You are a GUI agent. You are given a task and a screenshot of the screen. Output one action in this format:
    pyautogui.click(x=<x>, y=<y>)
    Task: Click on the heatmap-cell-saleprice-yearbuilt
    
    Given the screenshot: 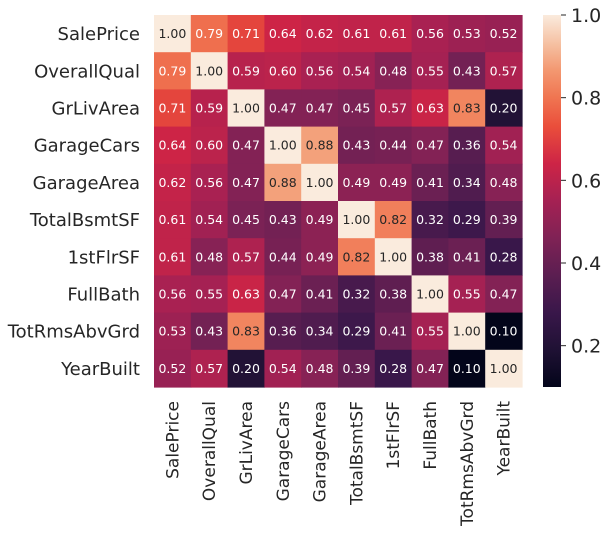 What is the action you would take?
    pyautogui.click(x=504, y=34)
    